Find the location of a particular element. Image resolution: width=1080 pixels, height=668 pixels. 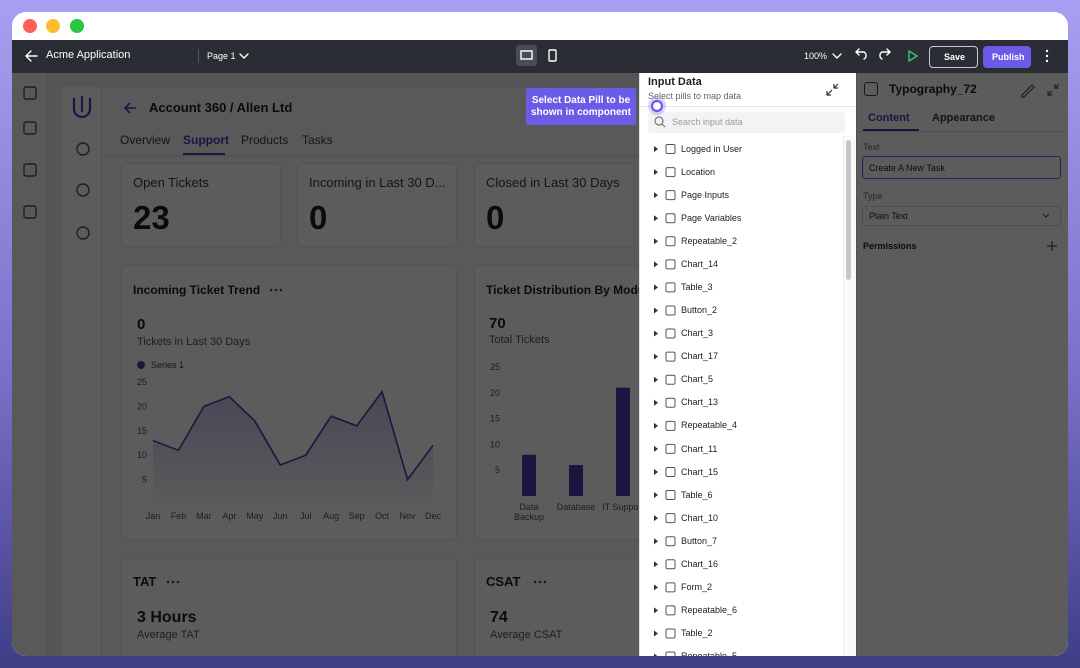

input-data-item: Chart_10 is located at coordinates (700, 517).